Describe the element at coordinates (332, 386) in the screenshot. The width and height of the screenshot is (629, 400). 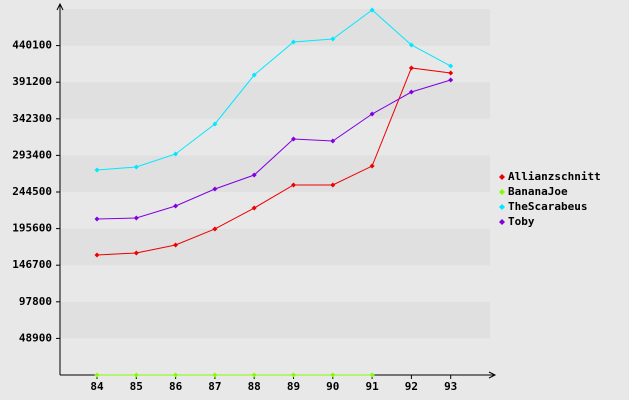
I see `x-tick-label: 90` at that location.